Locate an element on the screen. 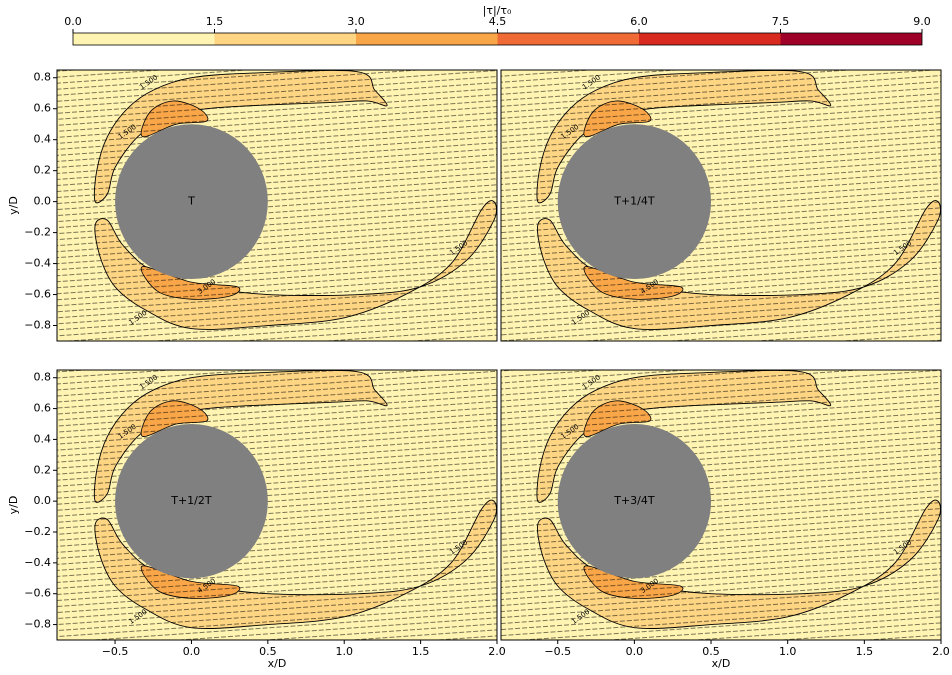 The width and height of the screenshot is (952, 675). colorbar-label: |τ|/τ₀ is located at coordinates (497, 10).